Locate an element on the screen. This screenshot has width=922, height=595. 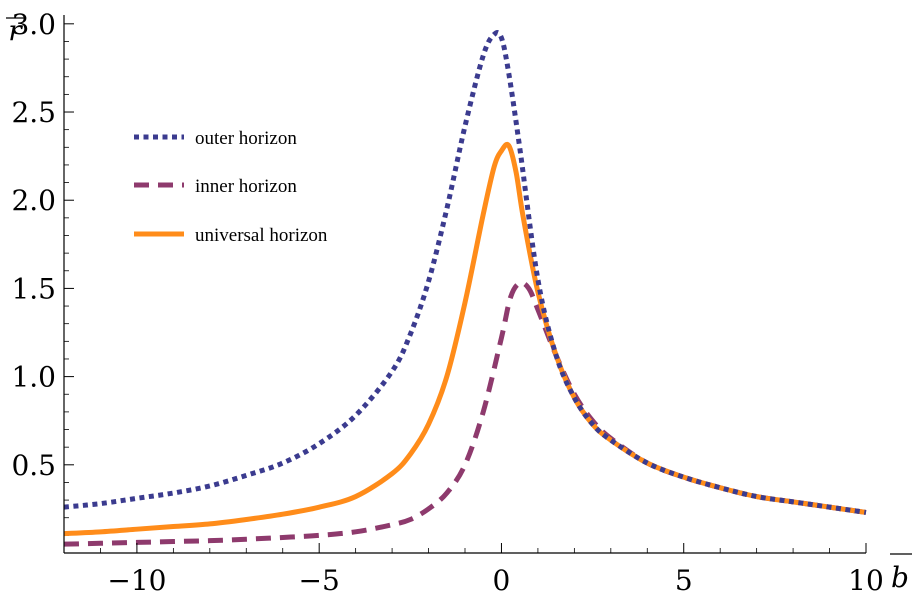
legend-label-inner: inner horizon is located at coordinates (246, 186).